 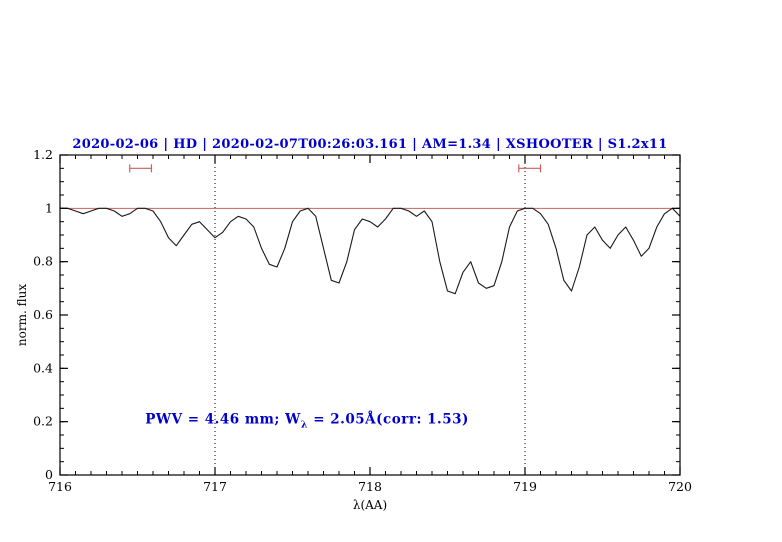 What do you see at coordinates (370, 505) in the screenshot?
I see `x-axis-label: λ(AA)` at bounding box center [370, 505].